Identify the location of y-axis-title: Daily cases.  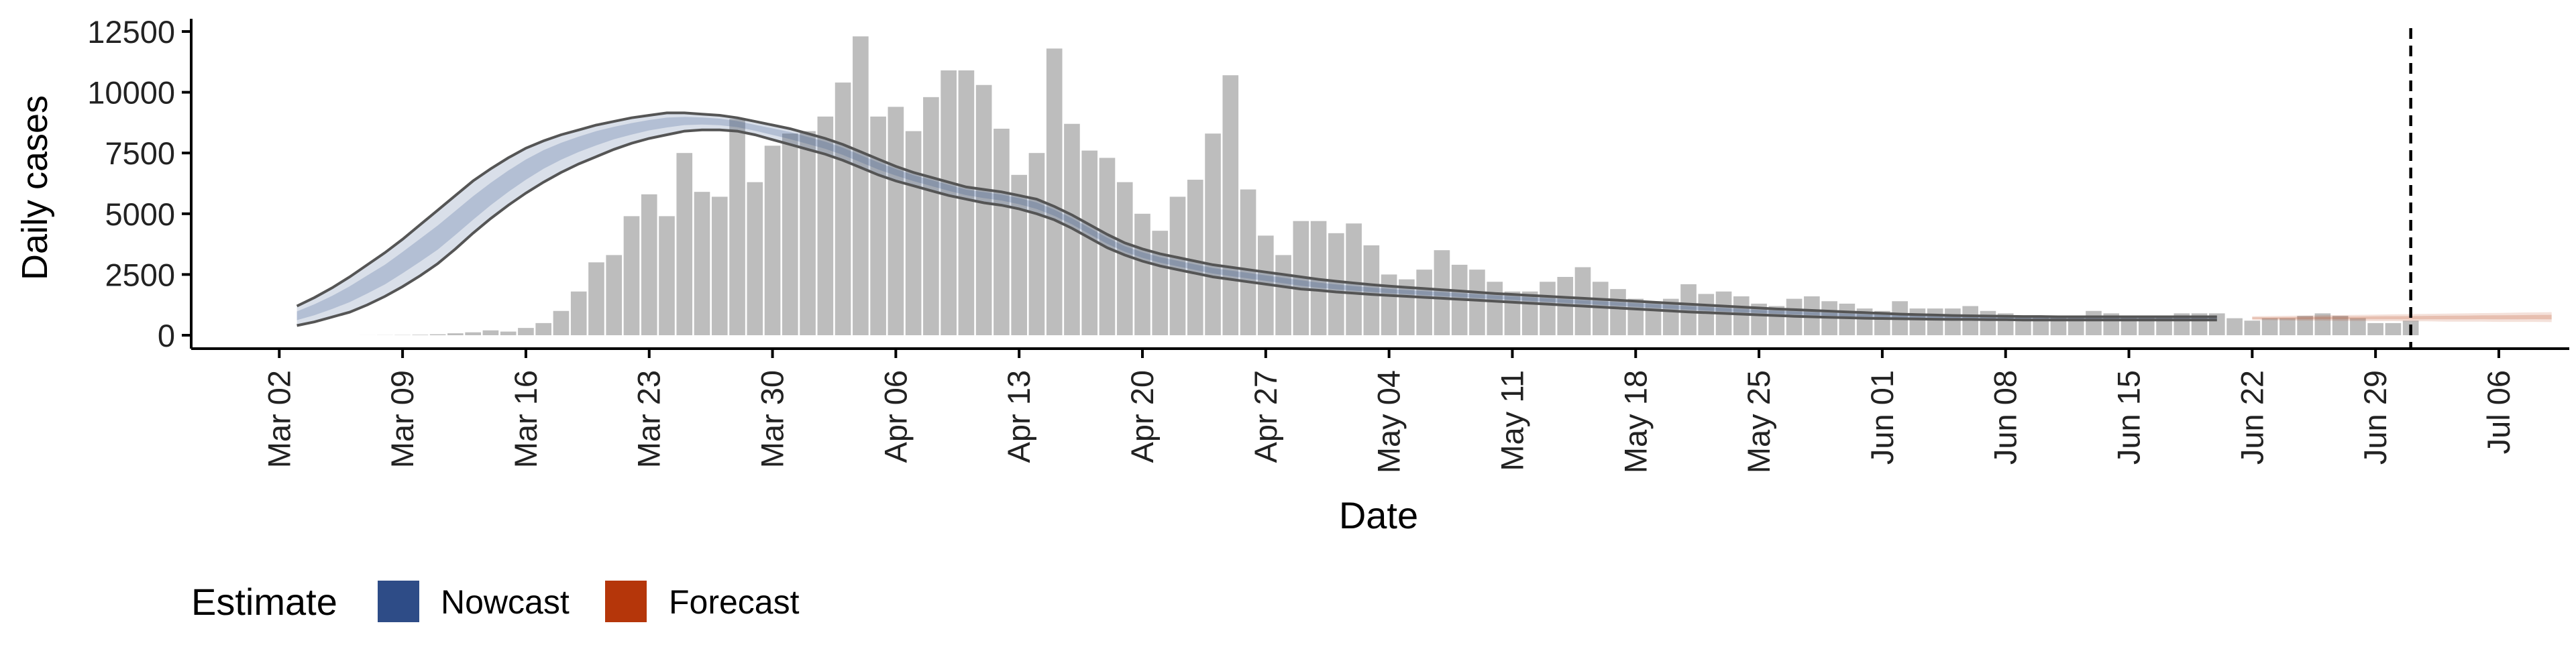
(35, 187).